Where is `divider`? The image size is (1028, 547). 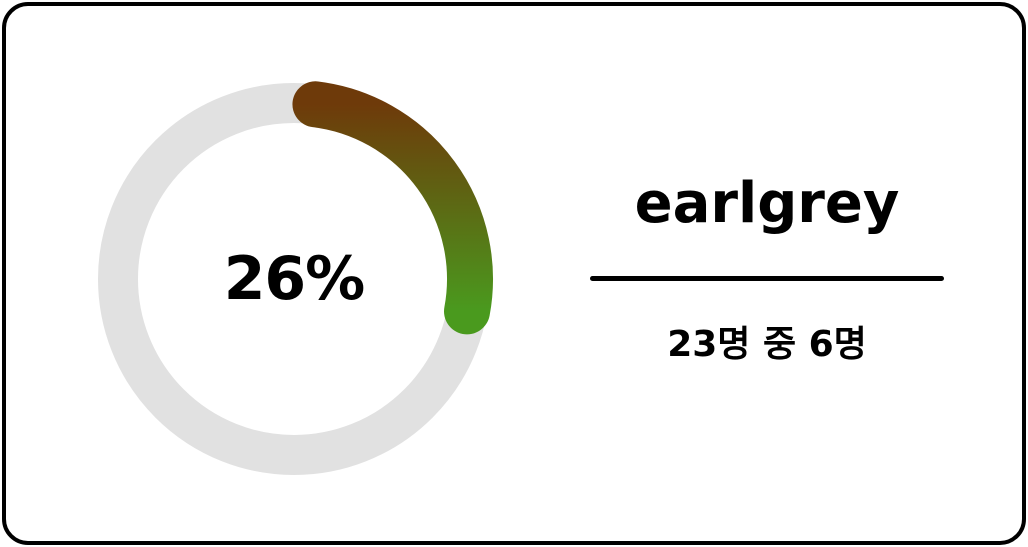 divider is located at coordinates (767, 278).